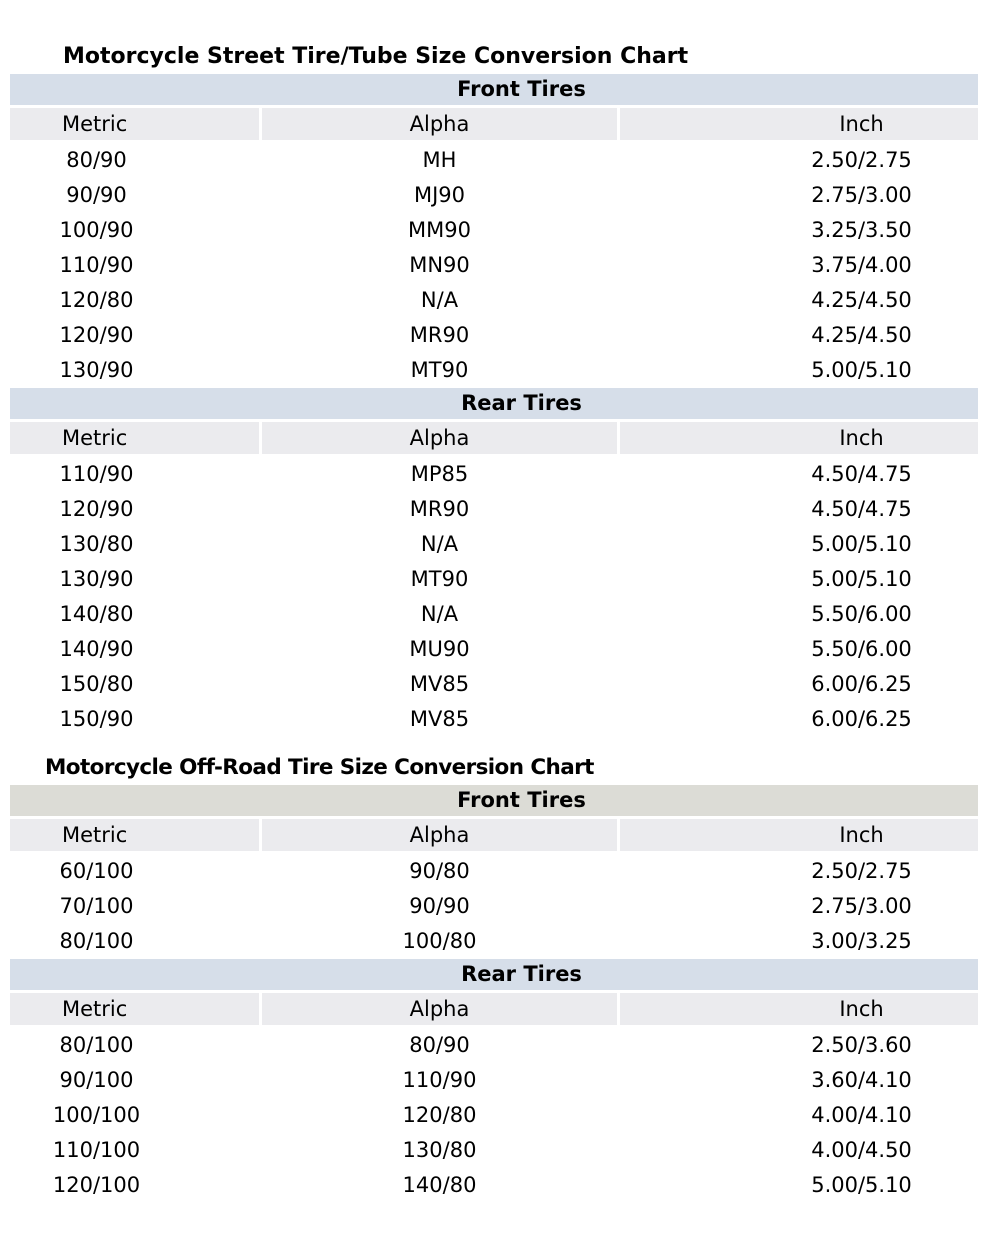  I want to click on cell-alpha: 100/80, so click(439, 941).